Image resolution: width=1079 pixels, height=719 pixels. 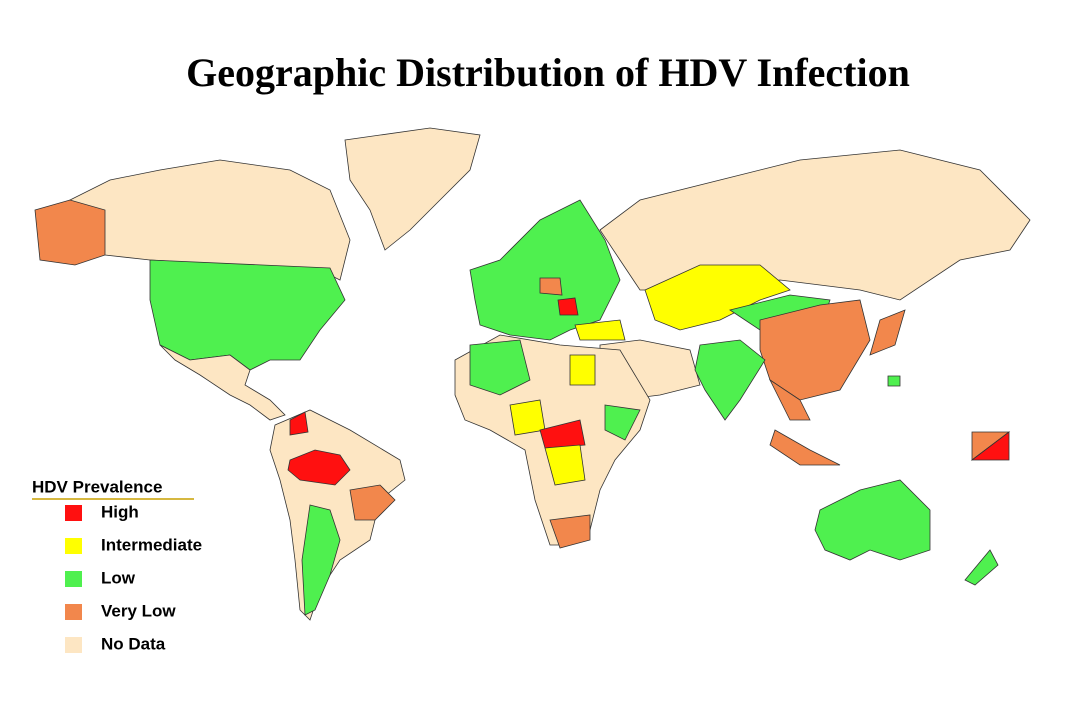 I want to click on map-title: Geographic Distribution of HDV Infection, so click(x=548, y=72).